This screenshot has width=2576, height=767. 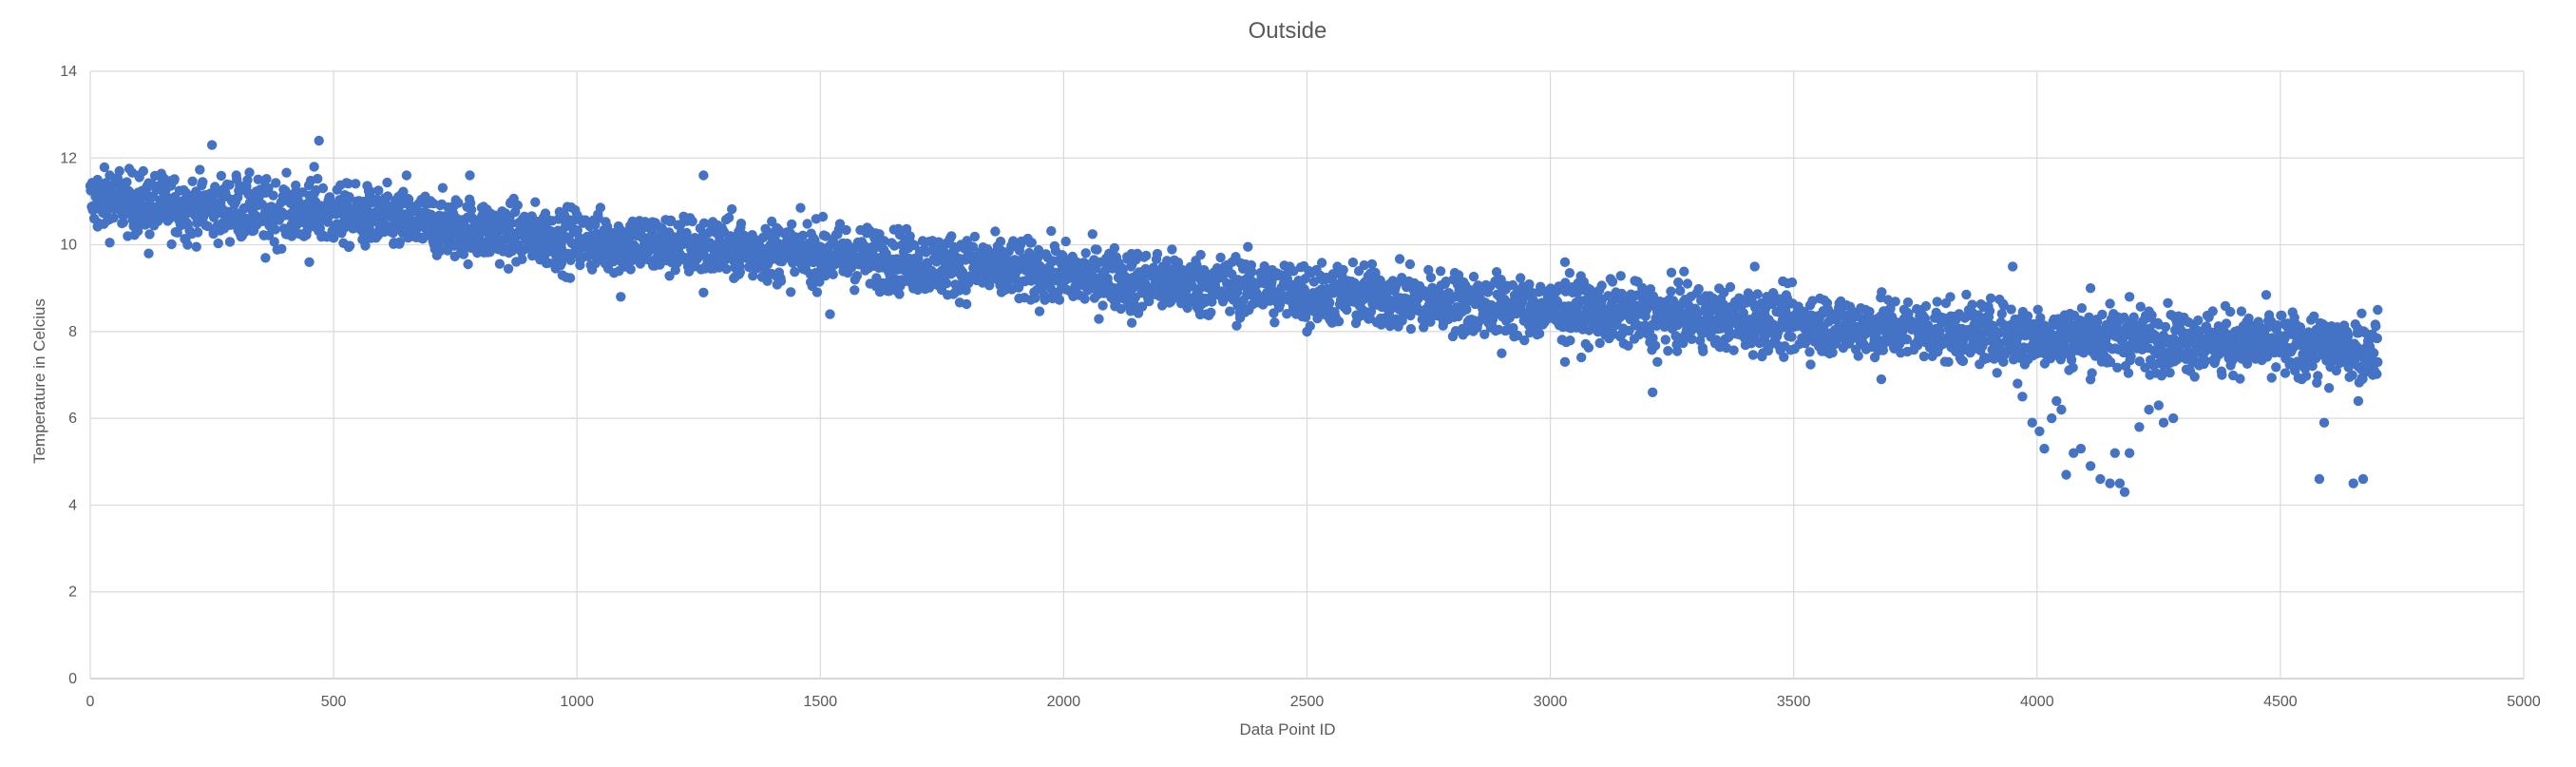 I want to click on x-tick-label: 2500, so click(x=1307, y=702).